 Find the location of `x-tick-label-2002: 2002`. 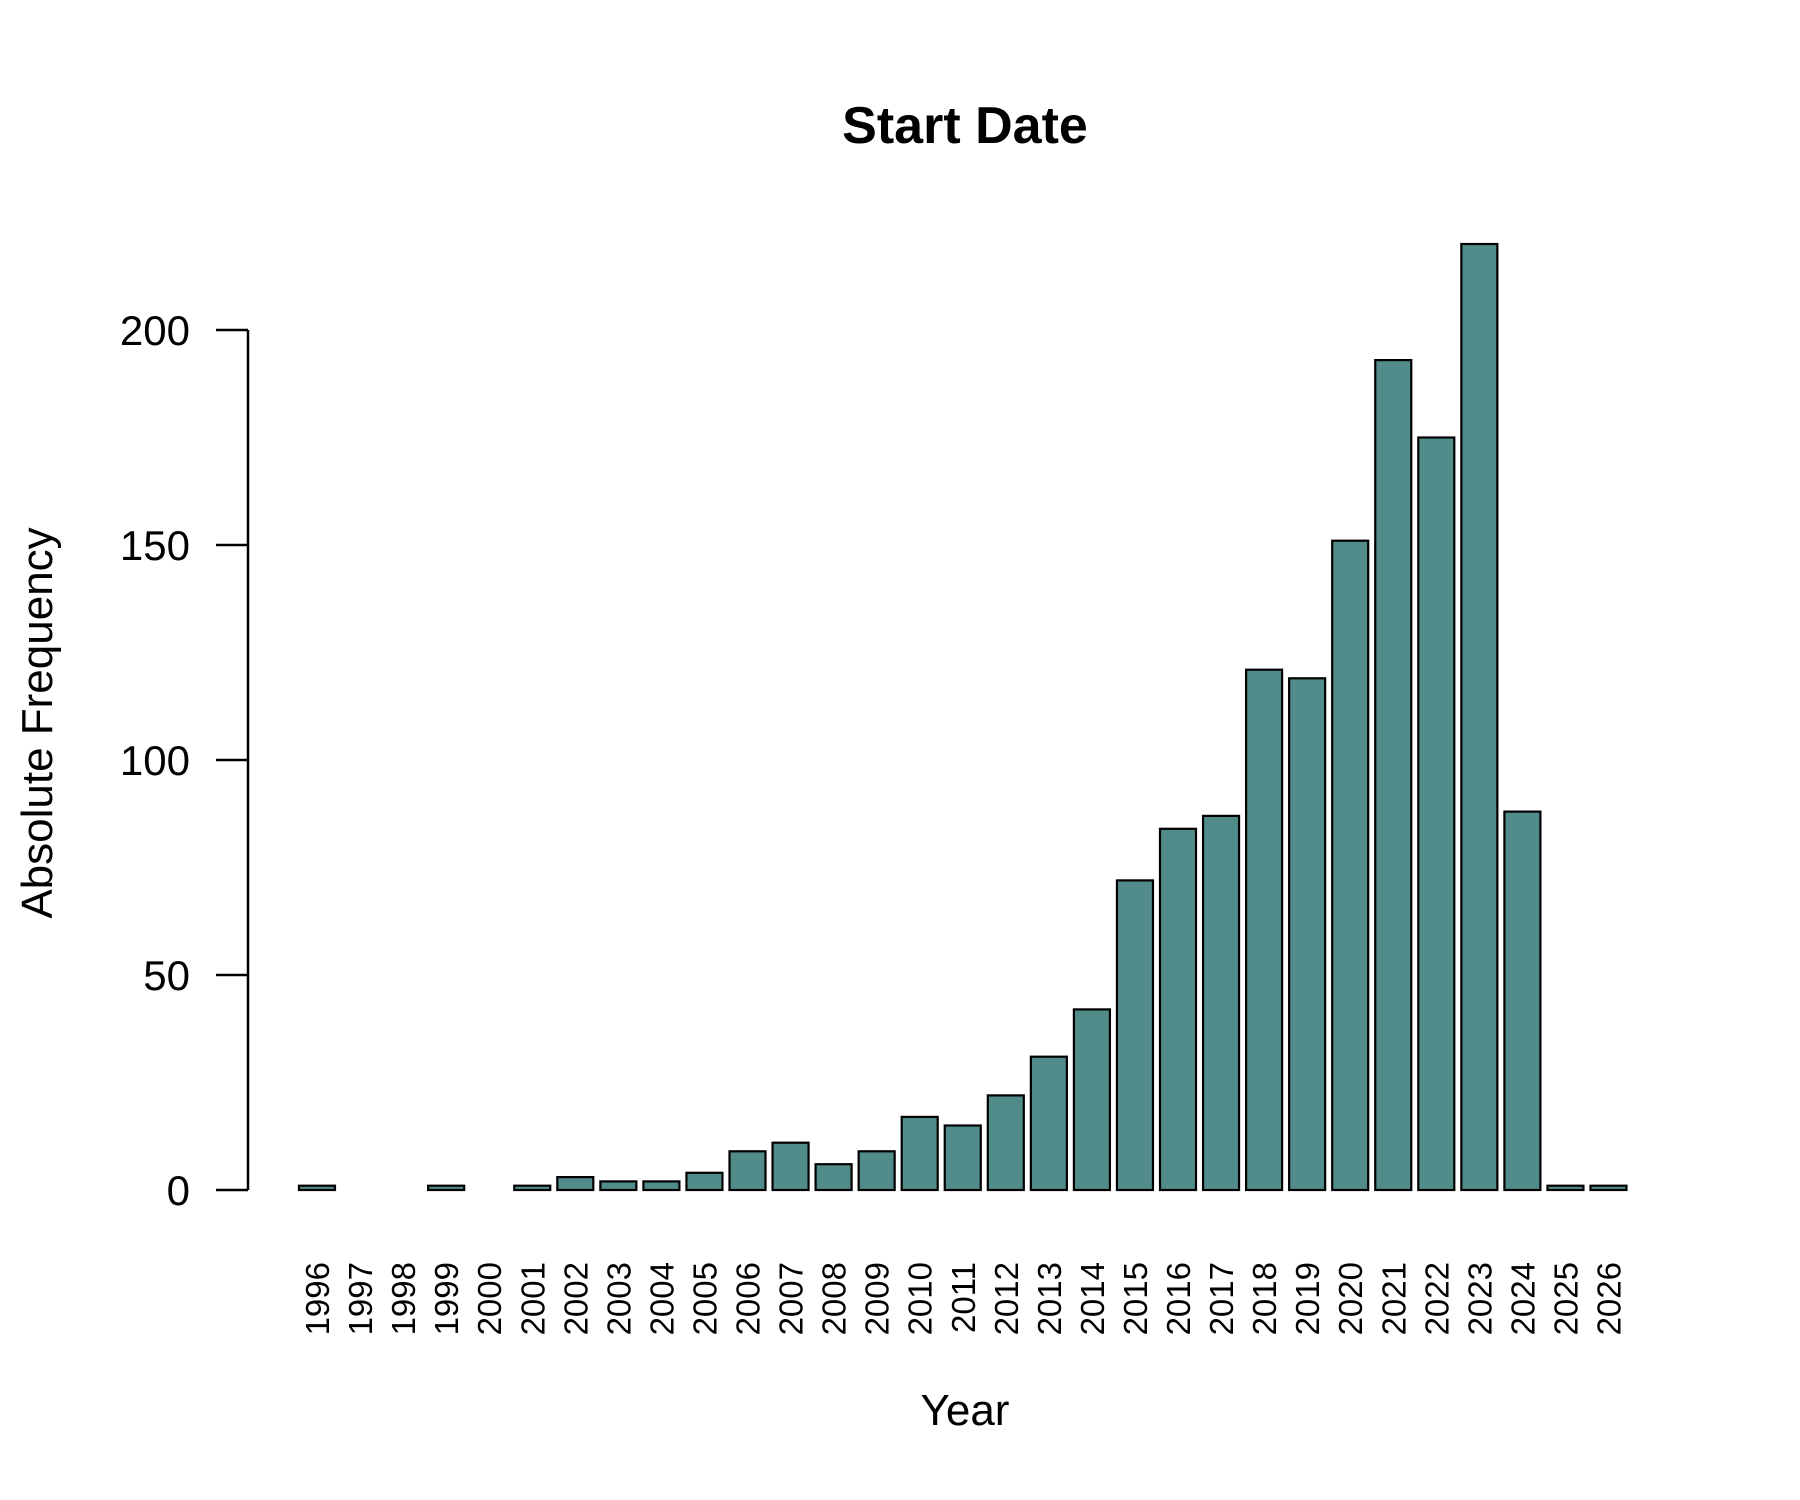

x-tick-label-2002: 2002 is located at coordinates (575, 1298).